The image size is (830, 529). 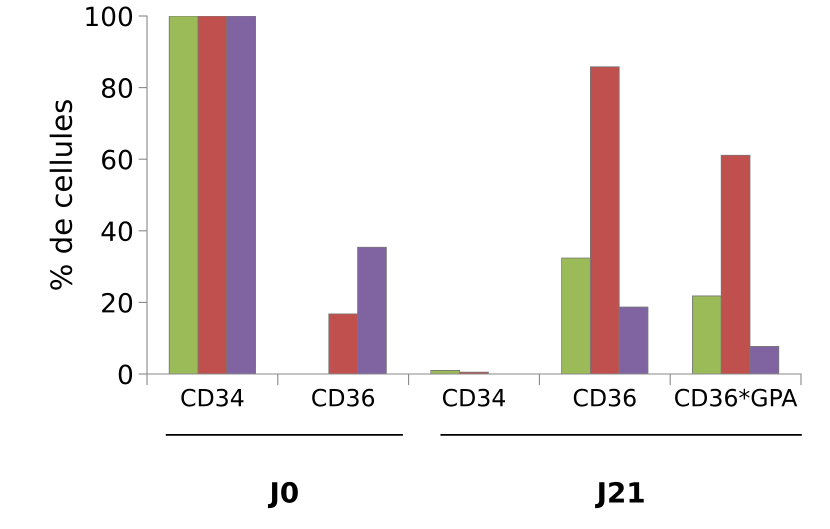 What do you see at coordinates (736, 397) in the screenshot?
I see `x-tick-label: CD36*GPA` at bounding box center [736, 397].